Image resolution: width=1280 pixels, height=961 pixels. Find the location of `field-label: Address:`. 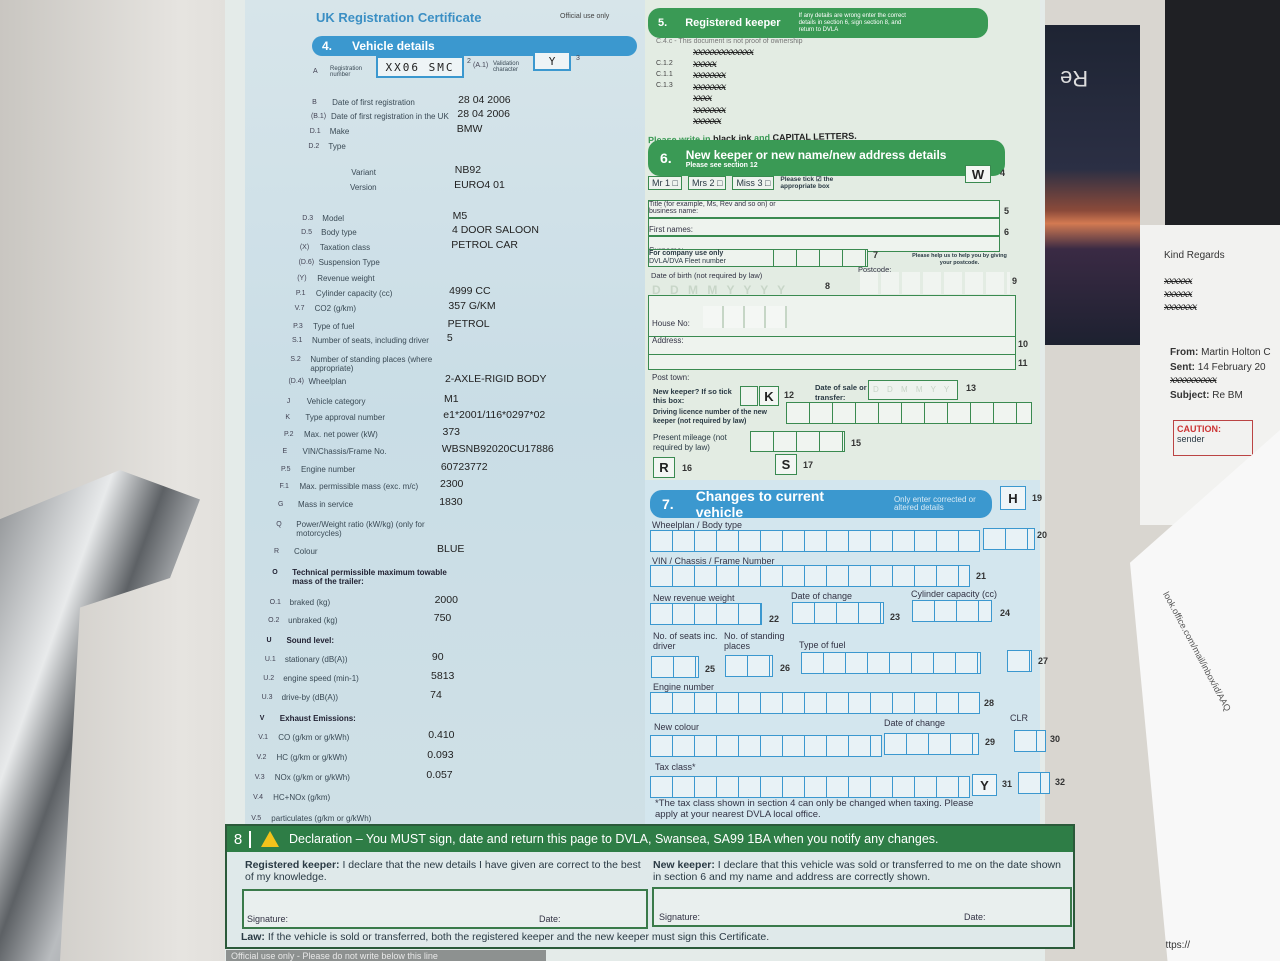

field-label: Address: is located at coordinates (668, 340).